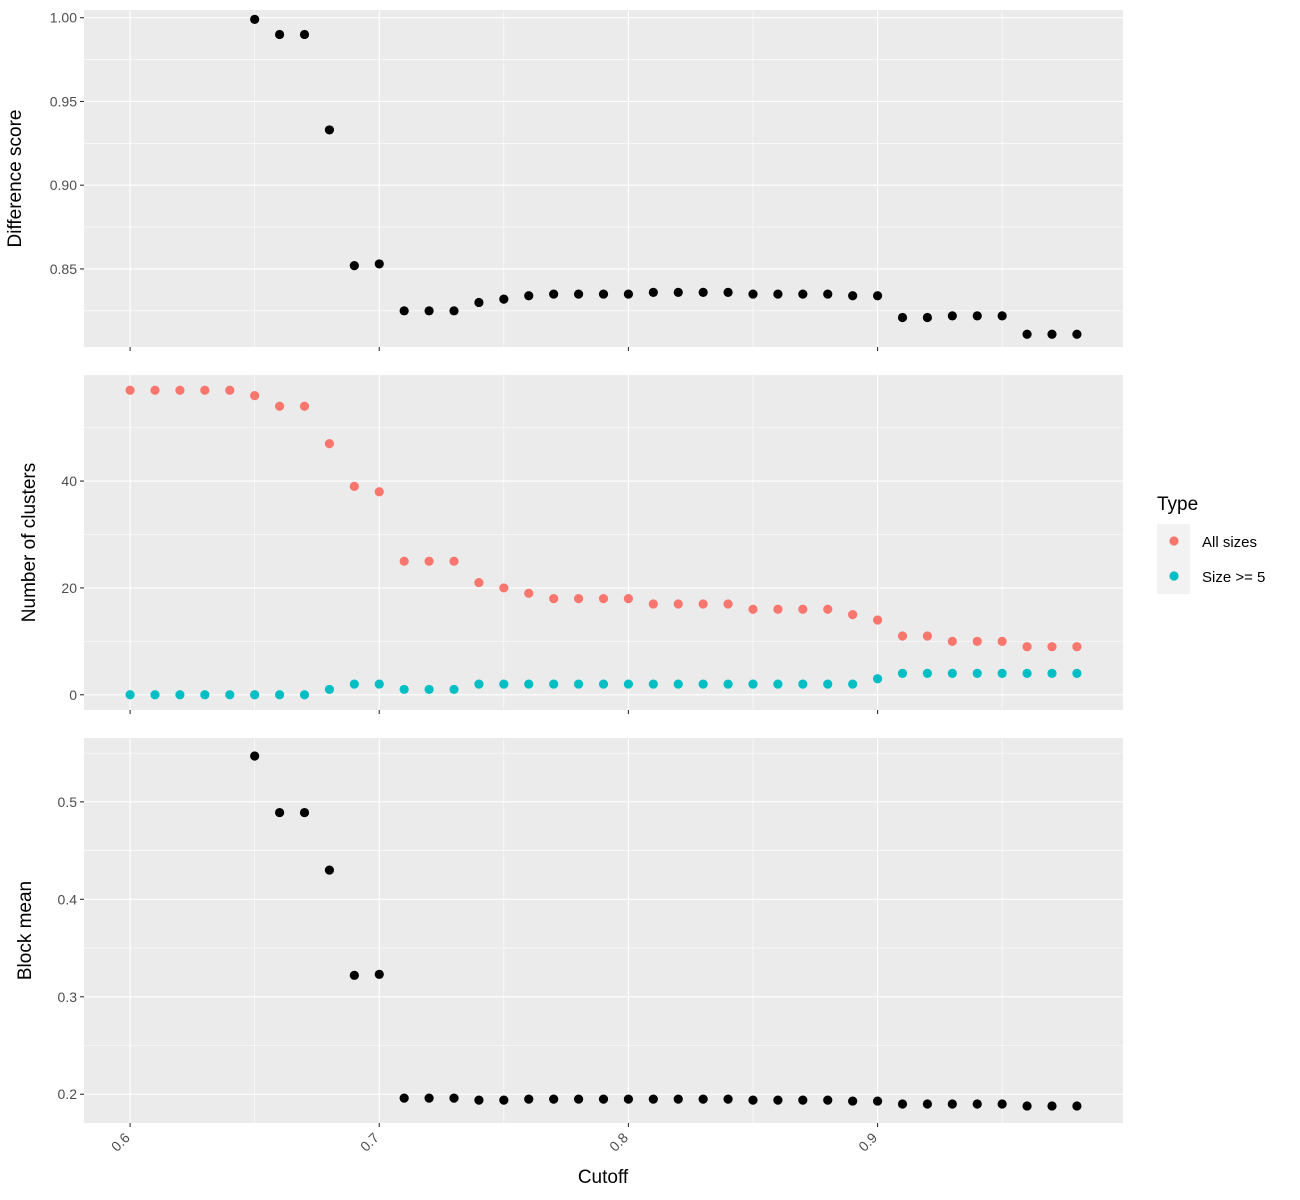 The width and height of the screenshot is (1300, 1200). Describe the element at coordinates (867, 1141) in the screenshot. I see `x-tick-label: 0.9` at that location.